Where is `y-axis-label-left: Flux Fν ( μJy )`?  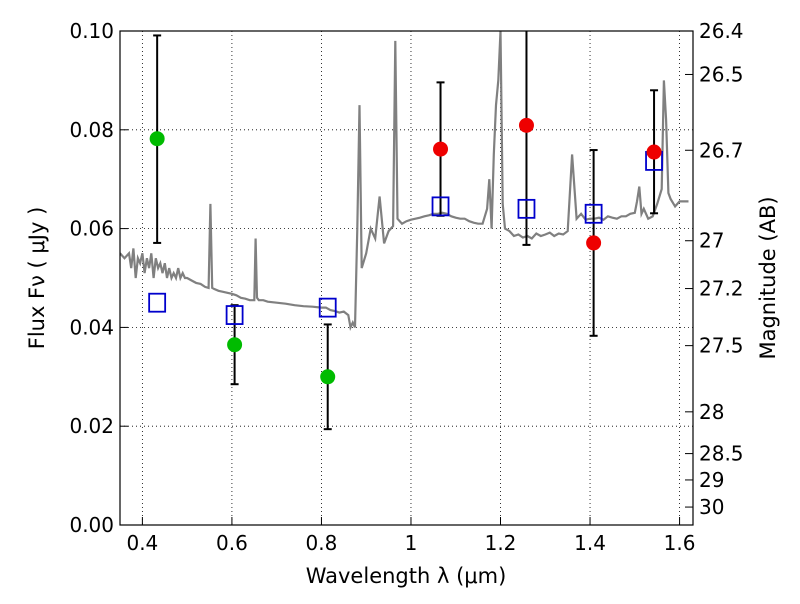
y-axis-label-left: Flux Fν ( μJy ) is located at coordinates (37, 278).